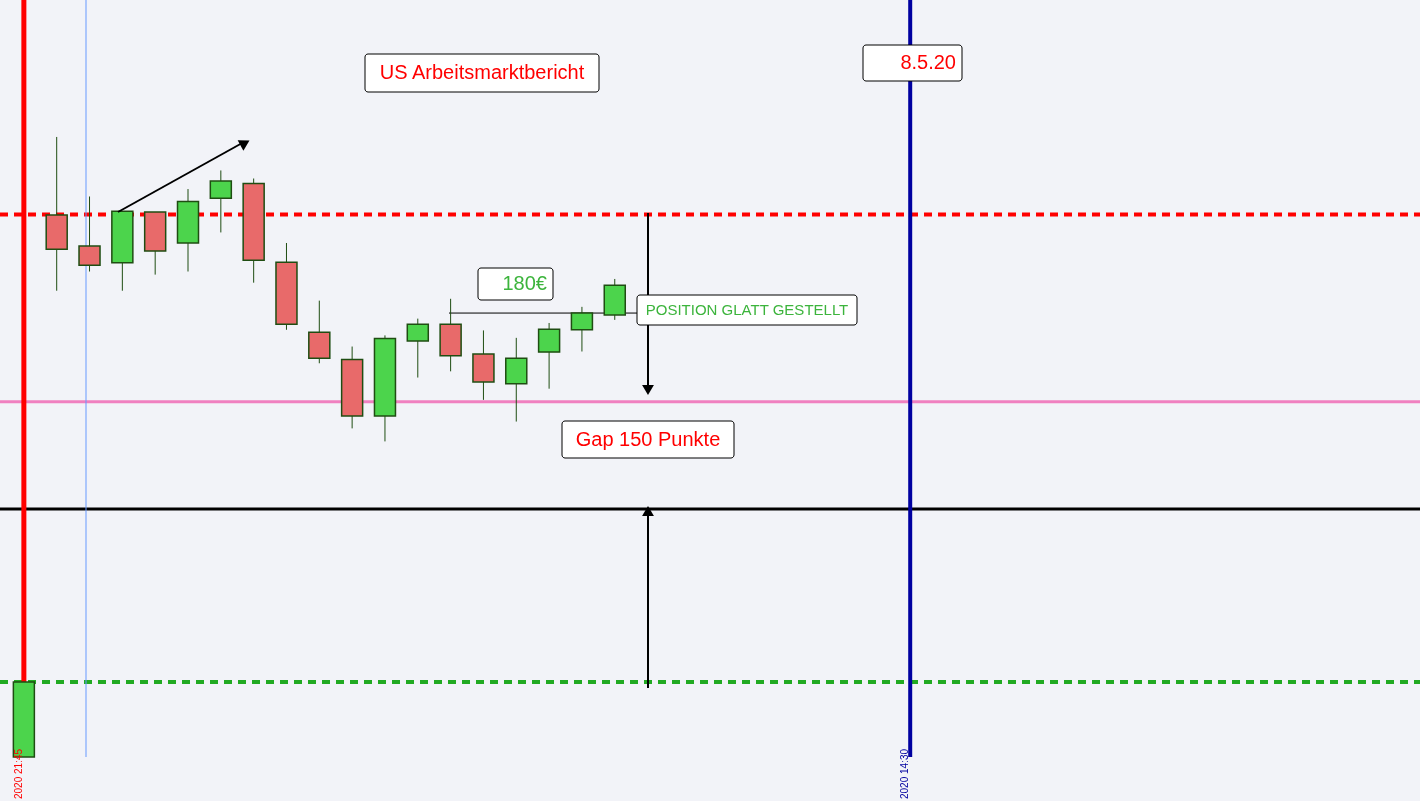  I want to click on text: US Arbeitsmarktbericht, so click(482, 72).